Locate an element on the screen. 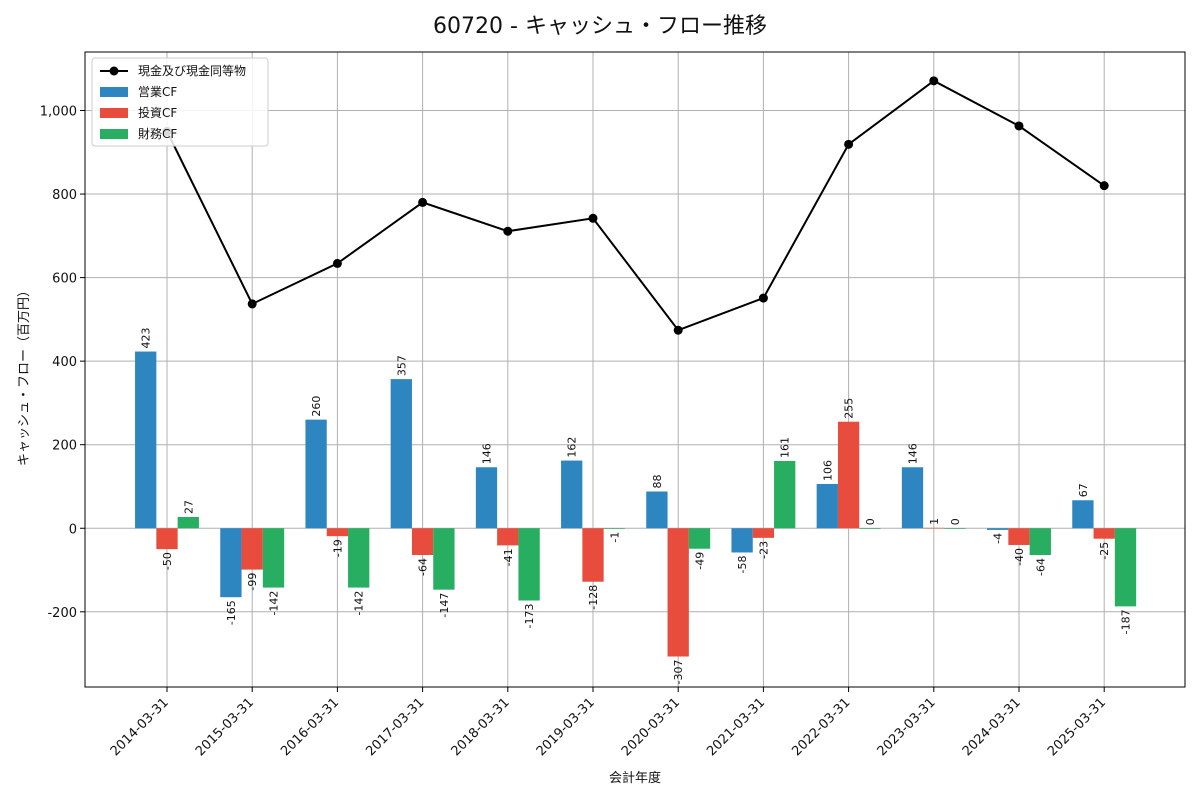  bar-value-label: 0 is located at coordinates (955, 521).